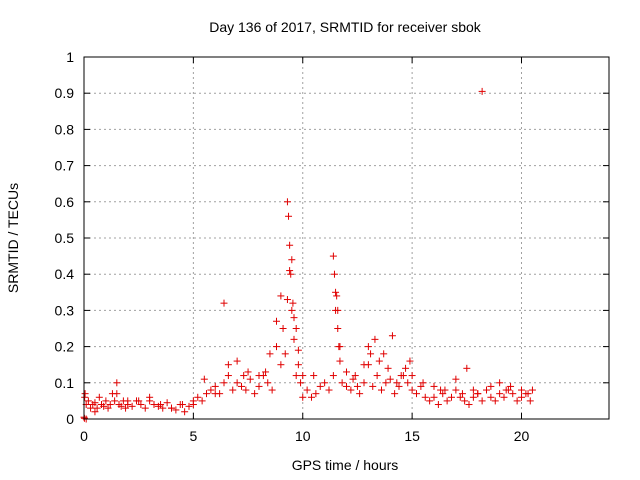 The image size is (640, 480). What do you see at coordinates (70, 419) in the screenshot?
I see `y-tick-label: 0` at bounding box center [70, 419].